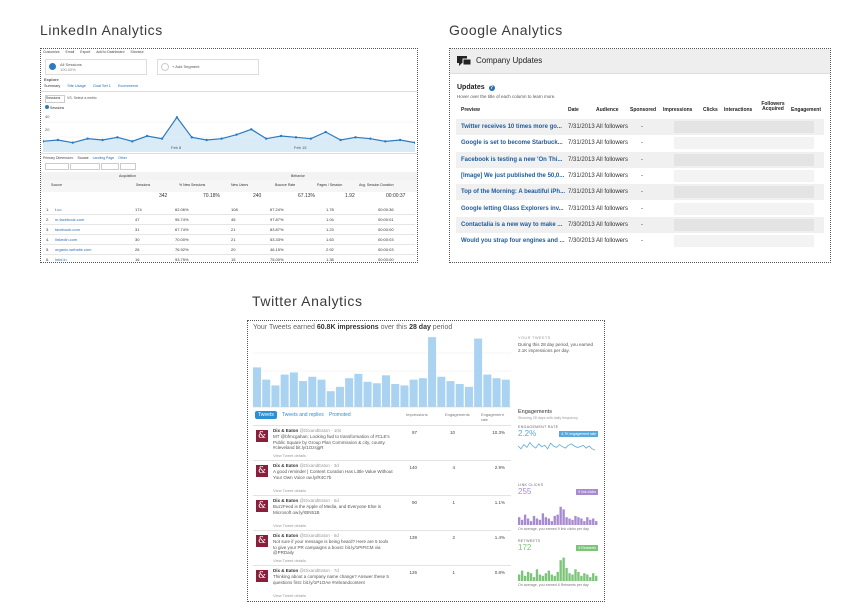 The height and width of the screenshot is (616, 850). I want to click on row-source: linkedin.com, so click(66, 239).